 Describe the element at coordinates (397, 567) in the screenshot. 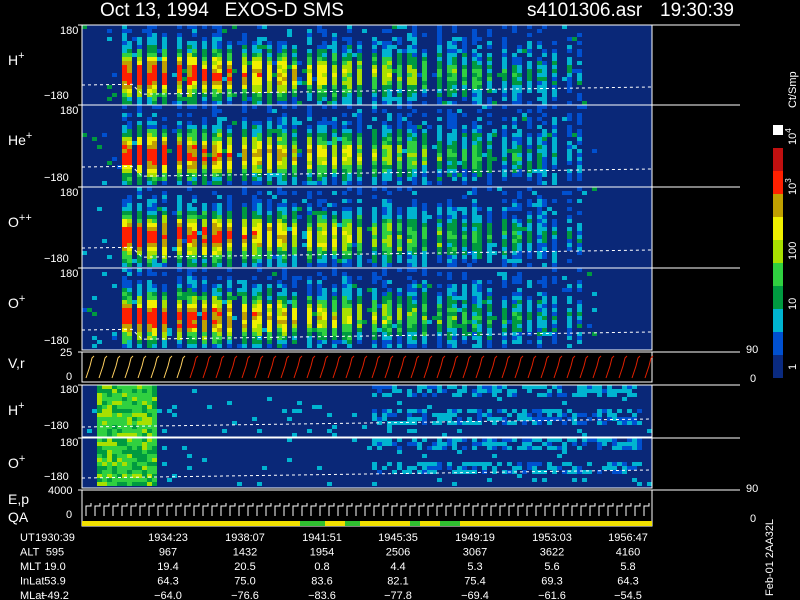

I see `cell: 4.4` at that location.